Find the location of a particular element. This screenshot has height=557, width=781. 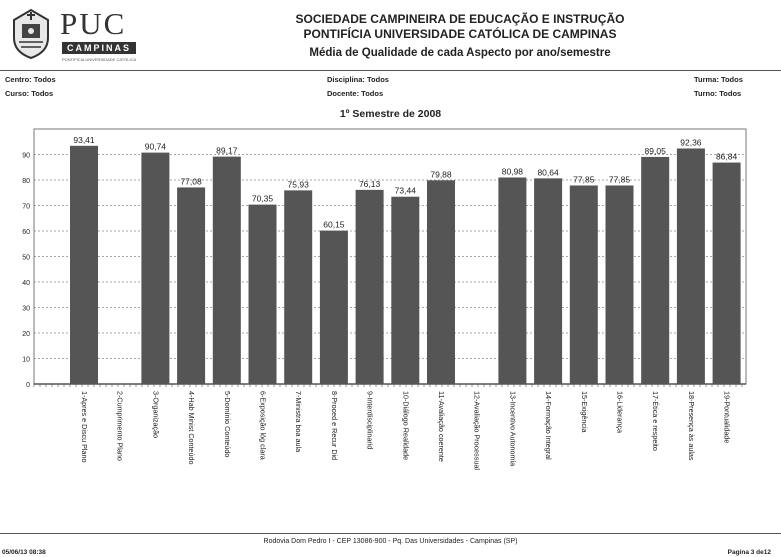

footer-divider is located at coordinates (390, 533).